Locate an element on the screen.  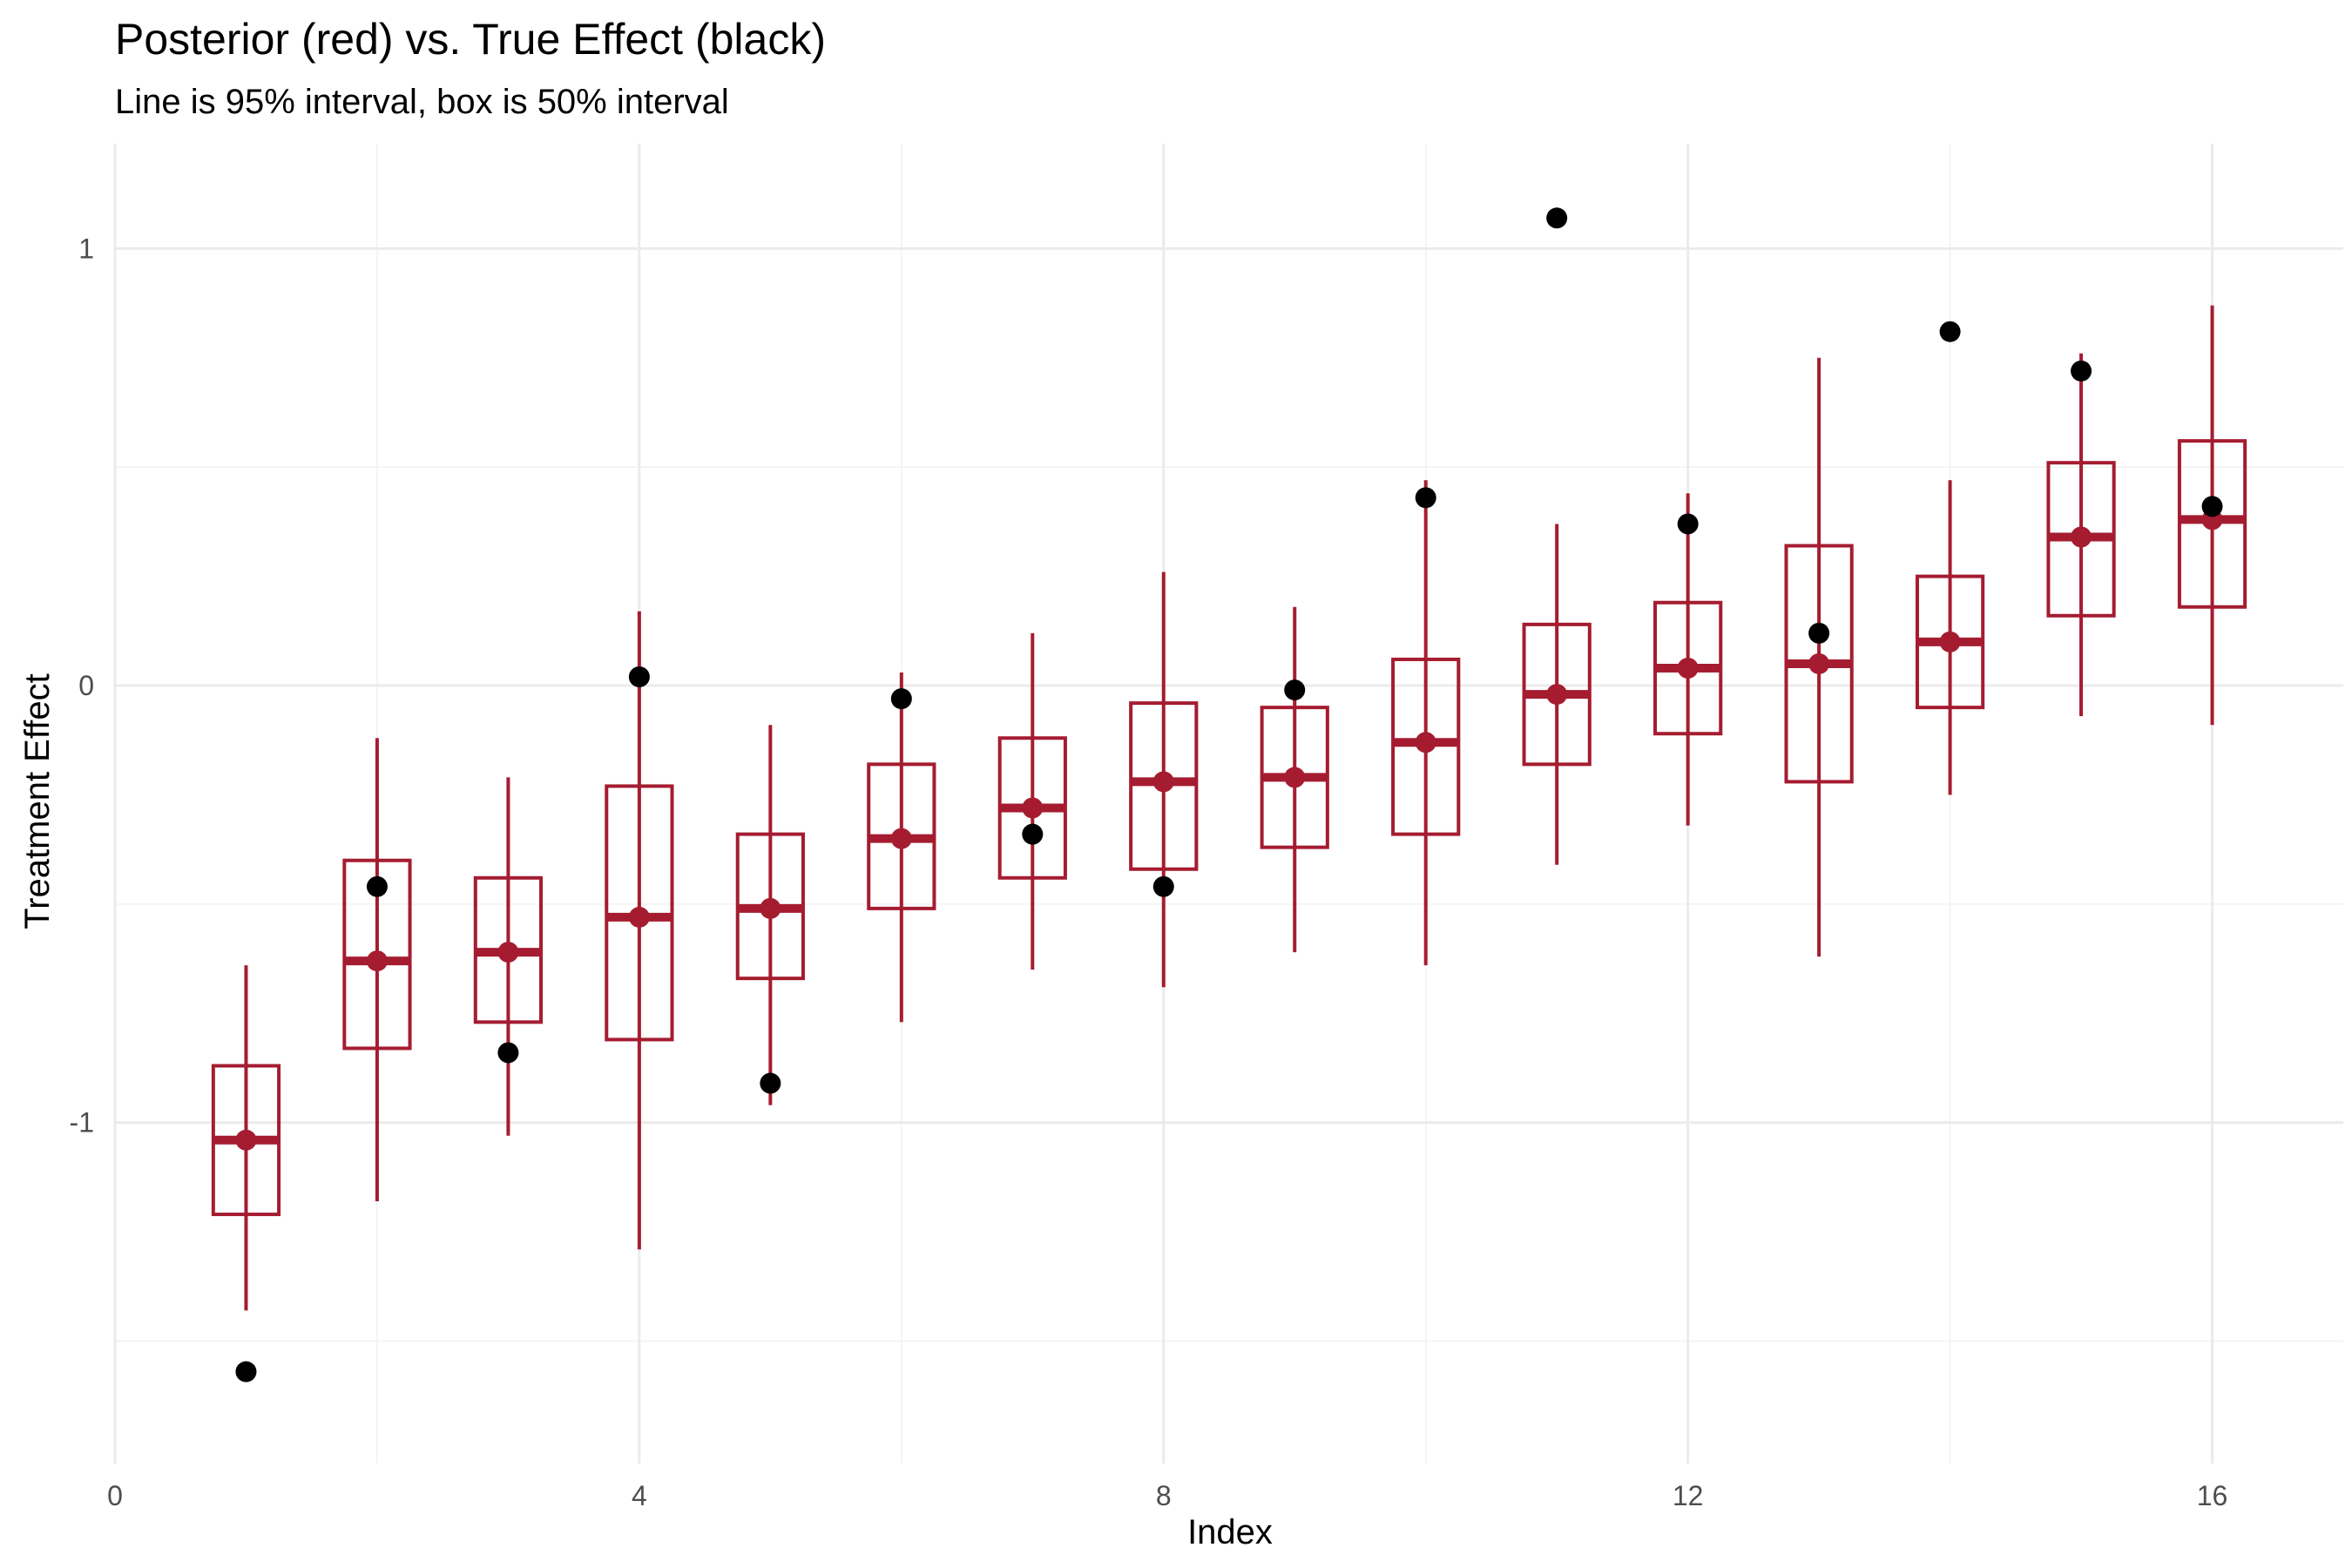
chart-title: Posterior (red) vs. True Effect (black) is located at coordinates (470, 40).